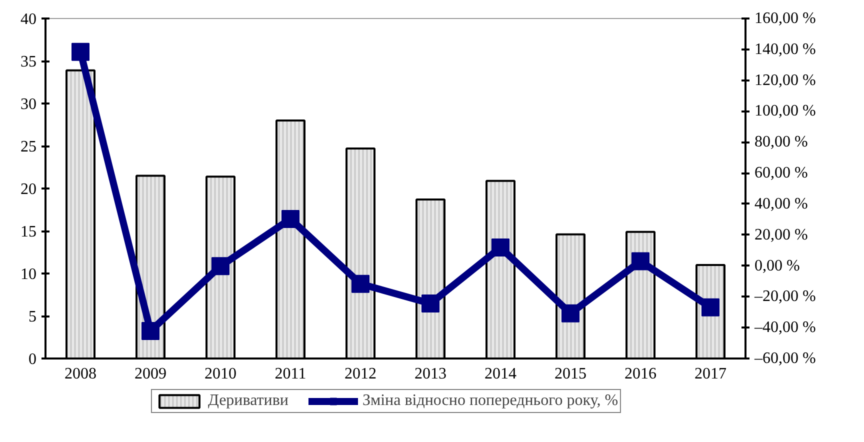 The width and height of the screenshot is (864, 442). What do you see at coordinates (785, 358) in the screenshot?
I see `y2-tick-label: –60,00 %` at bounding box center [785, 358].